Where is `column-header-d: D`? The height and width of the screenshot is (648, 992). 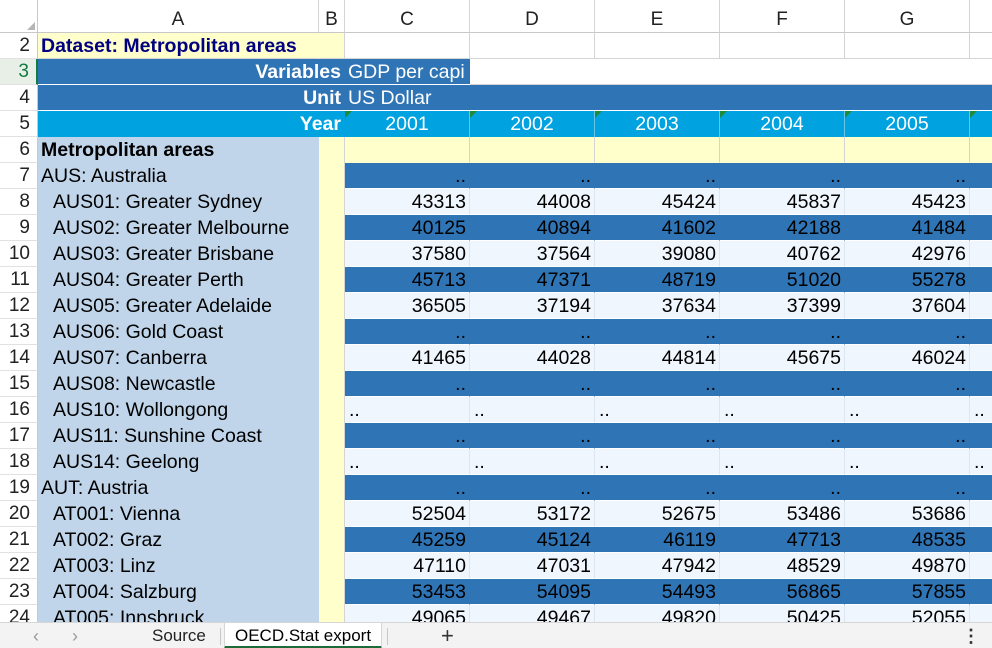
column-header-d: D is located at coordinates (532, 16).